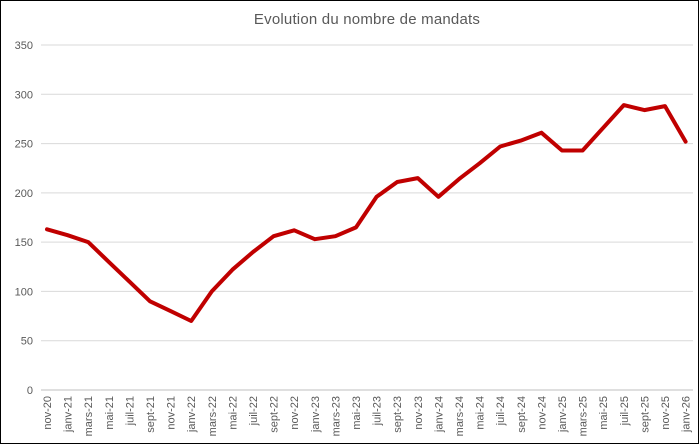  Describe the element at coordinates (687, 414) in the screenshot. I see `x-axis-tick-label: janv-26` at that location.